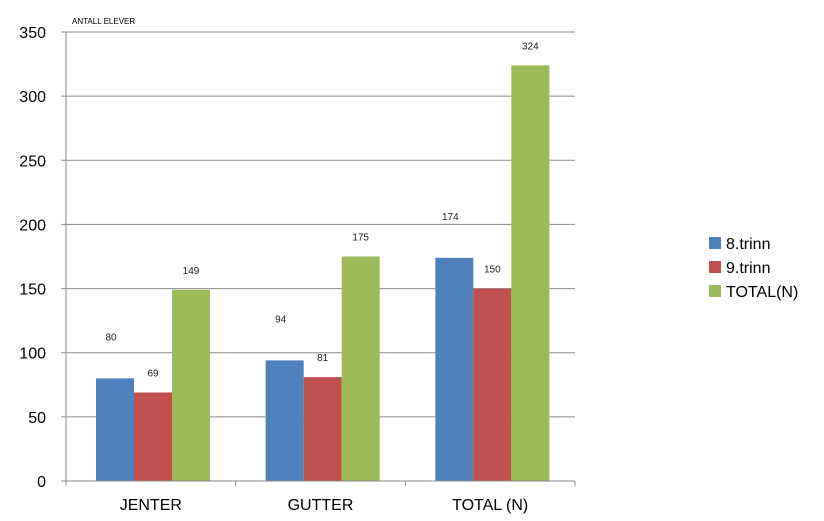 The height and width of the screenshot is (521, 824). I want to click on legend-label: TOTAL(N), so click(762, 292).